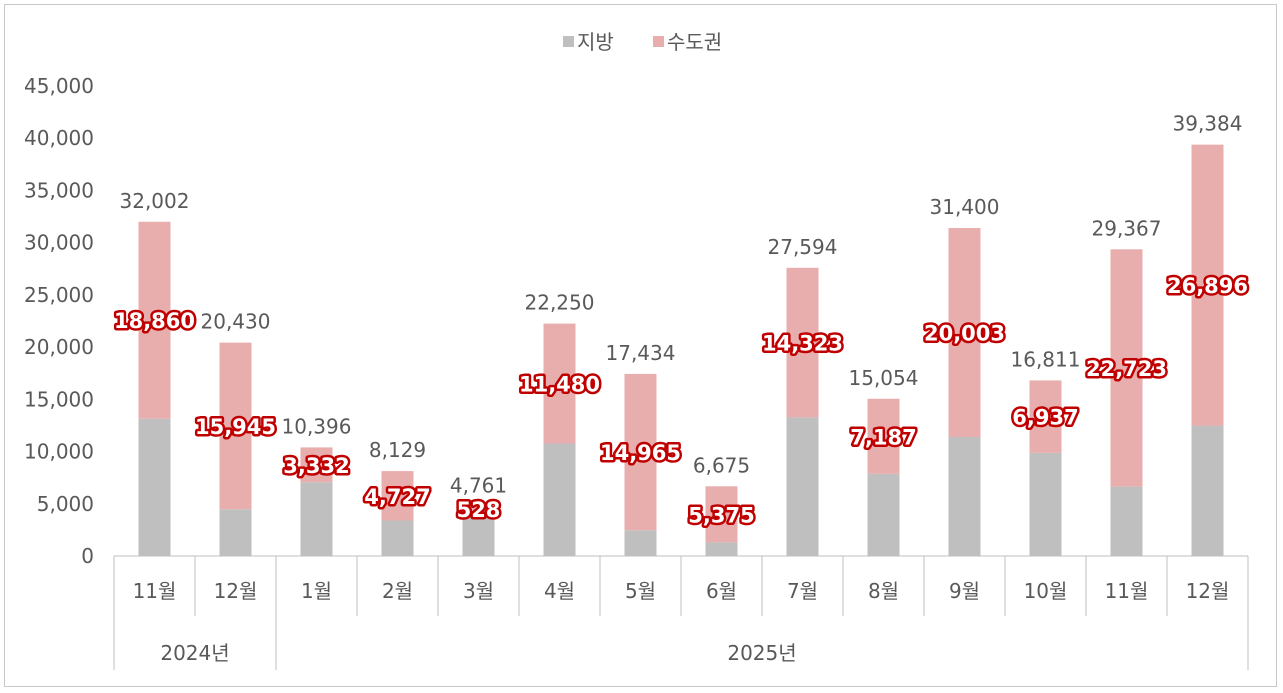 The image size is (1283, 693). I want to click on total-data-label: 39,384, so click(1208, 124).